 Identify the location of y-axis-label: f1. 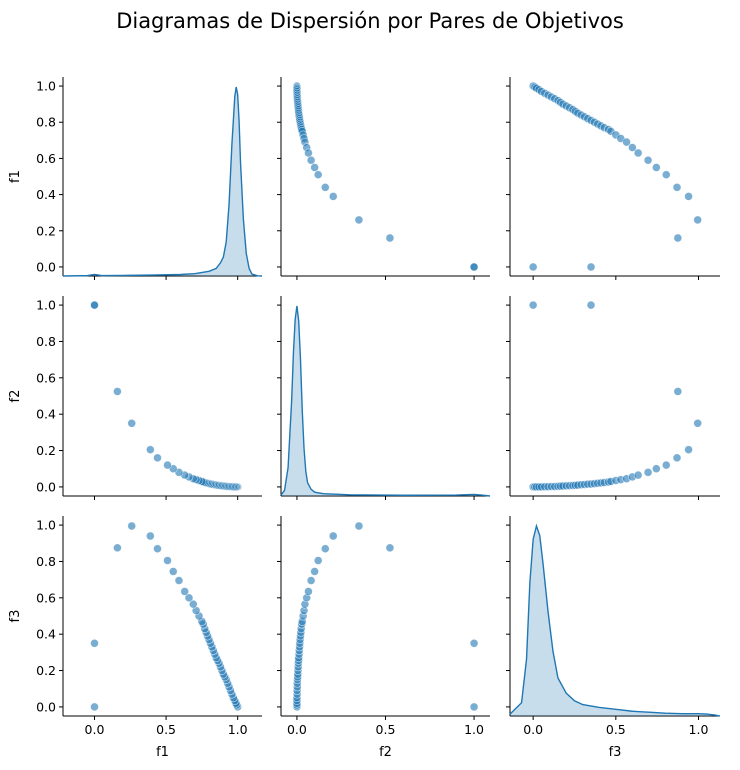
(15, 176).